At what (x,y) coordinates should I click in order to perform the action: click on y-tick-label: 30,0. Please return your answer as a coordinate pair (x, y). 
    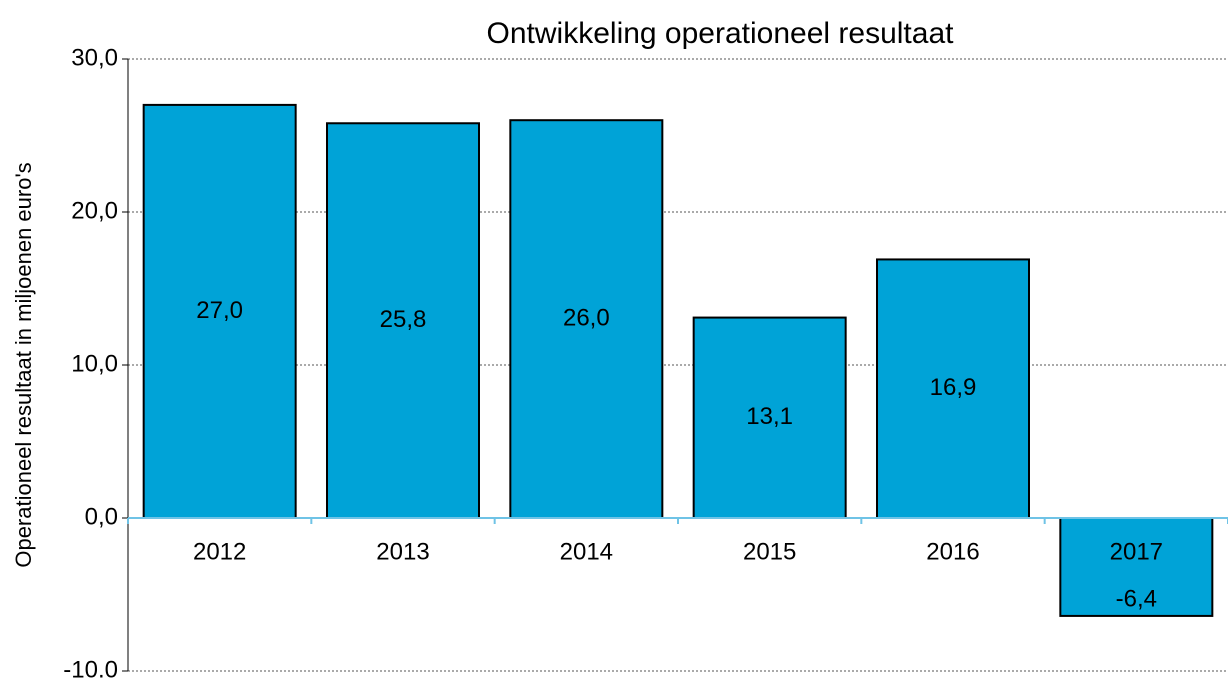
    Looking at the image, I should click on (94, 57).